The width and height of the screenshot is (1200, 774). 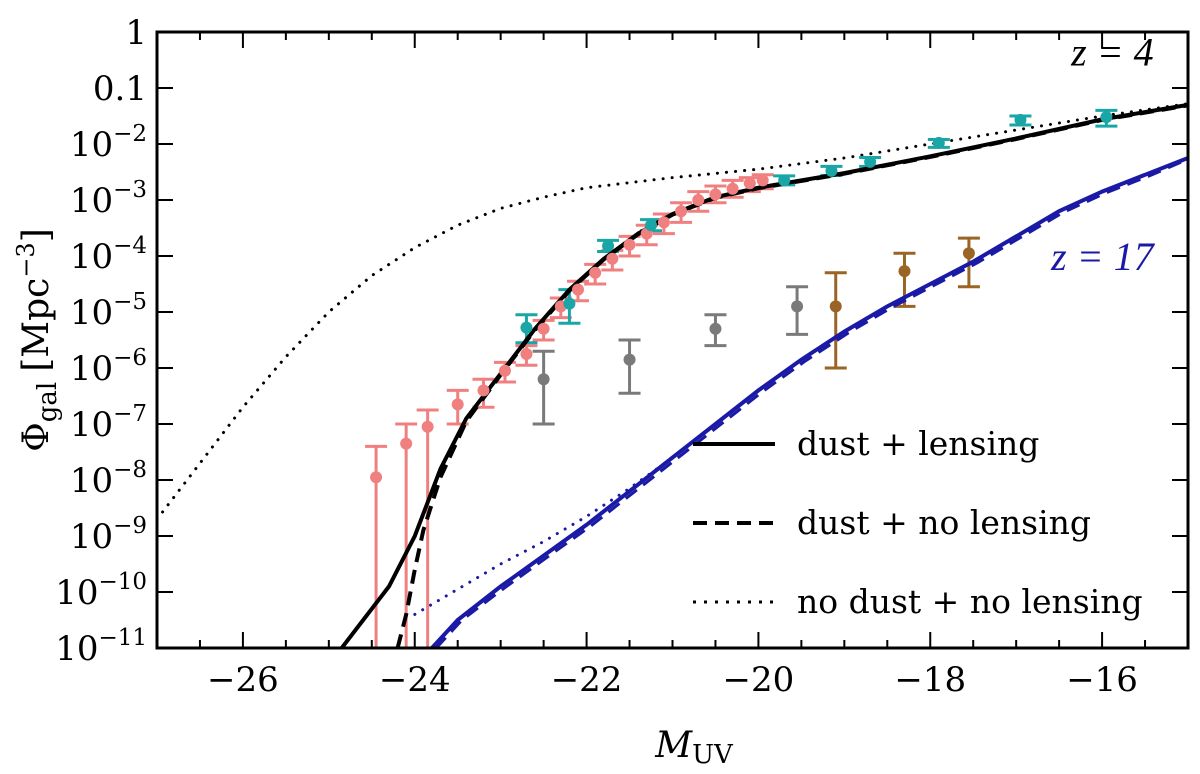 I want to click on annotation-layer: z = 4 z = 17, so click(x=1103, y=154).